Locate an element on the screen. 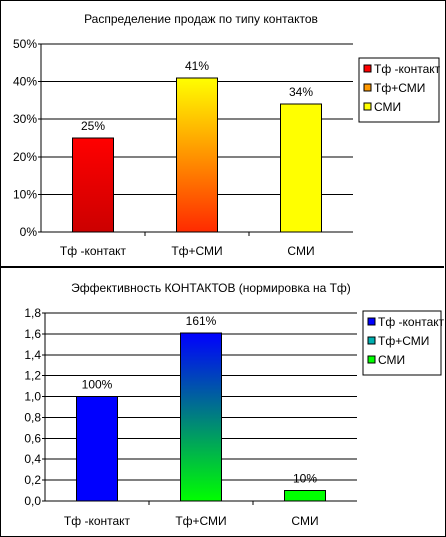  data-label: 25% is located at coordinates (93, 126).